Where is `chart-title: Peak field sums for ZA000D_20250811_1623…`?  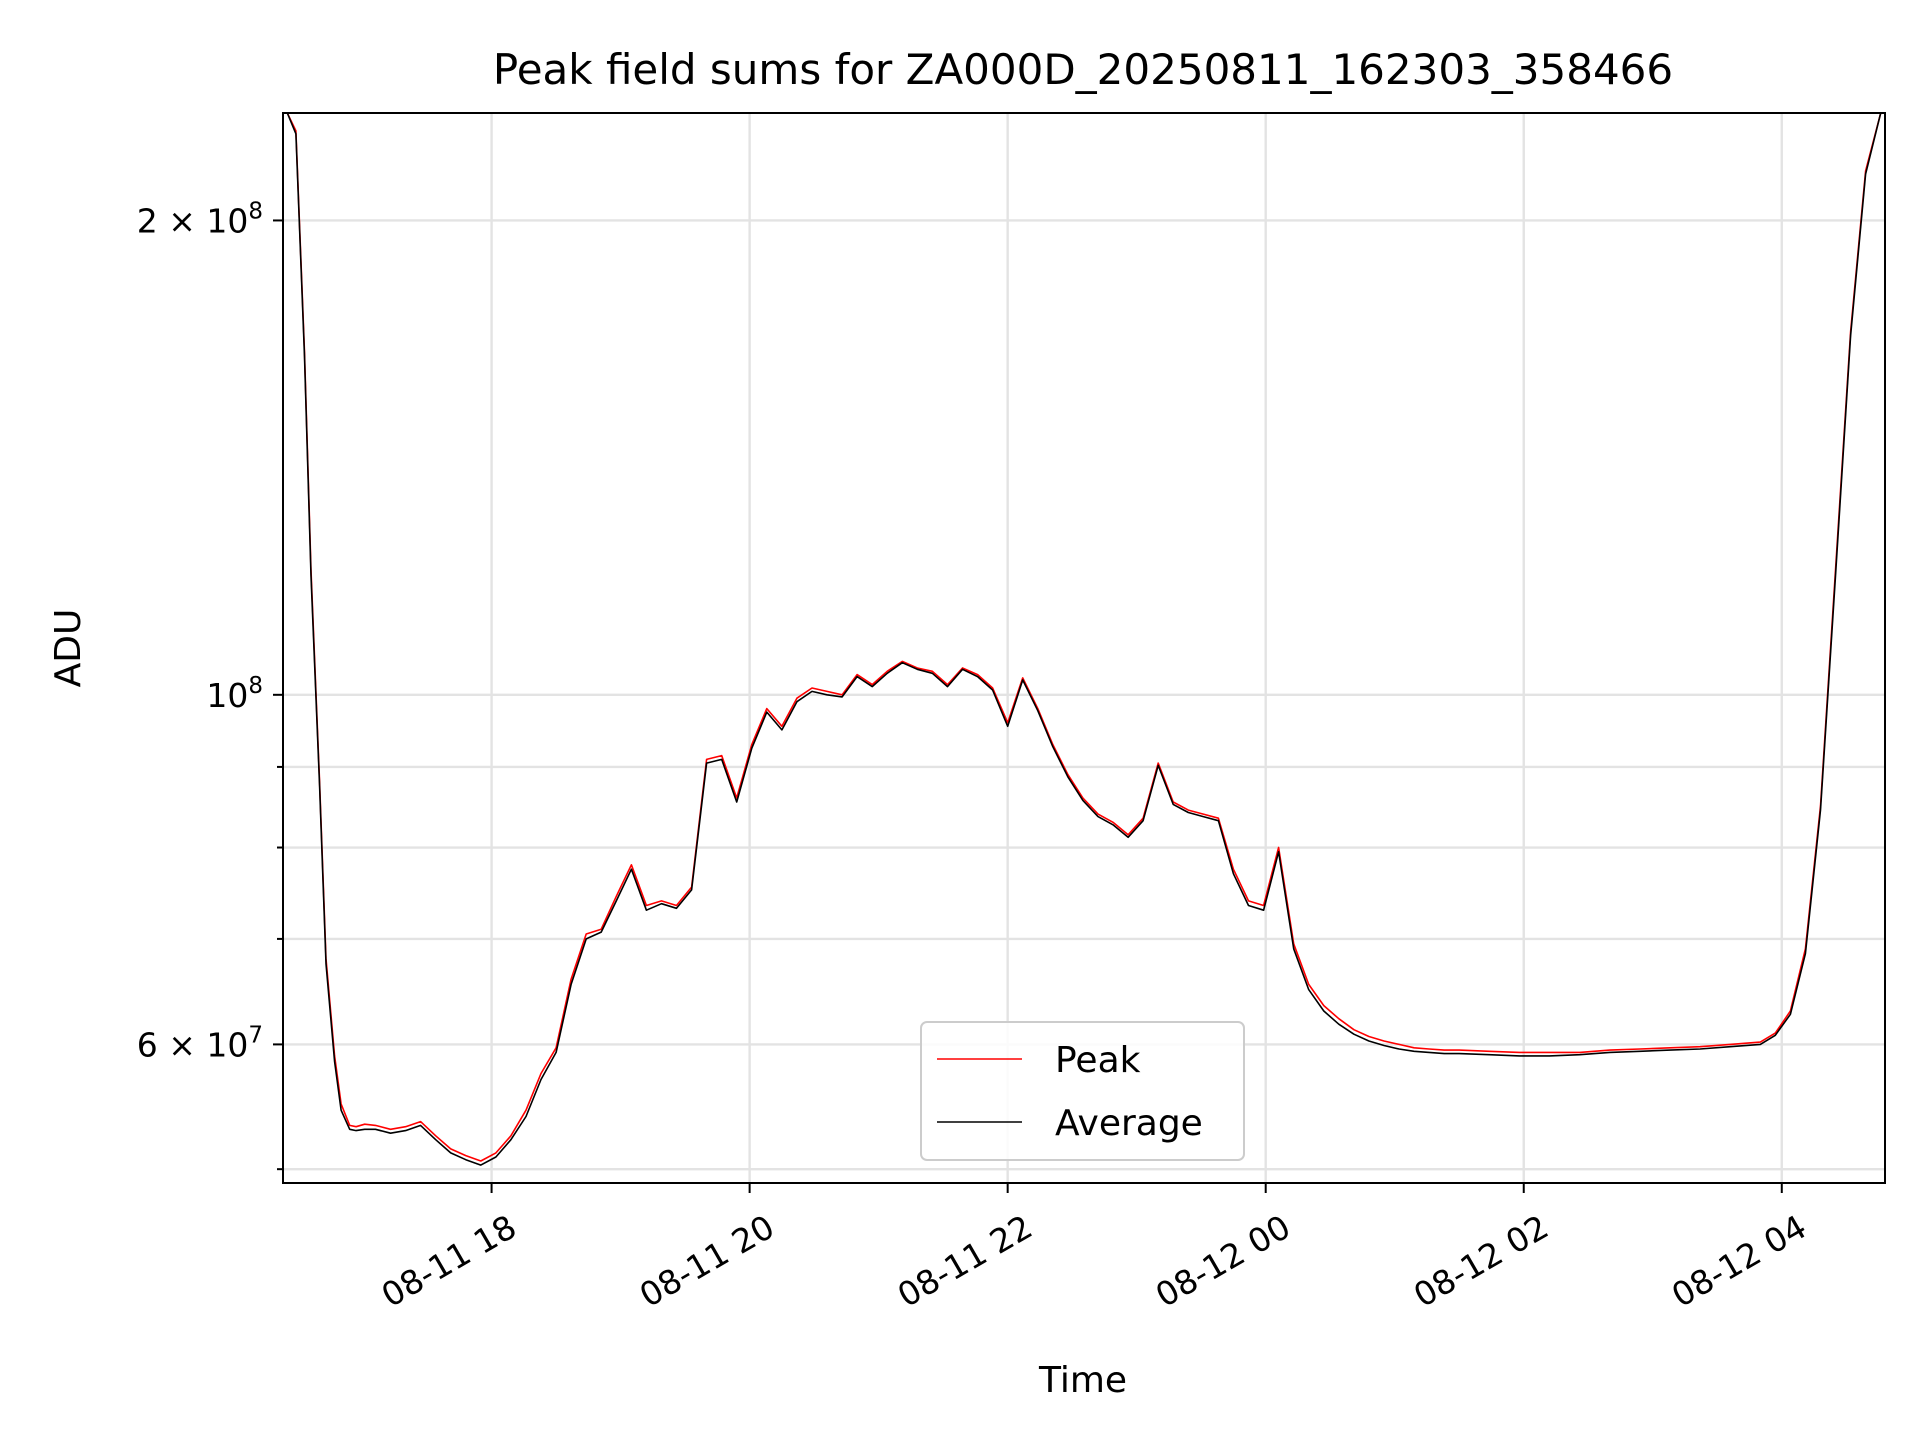
chart-title: Peak field sums for ZA000D_20250811_1623… is located at coordinates (1083, 69).